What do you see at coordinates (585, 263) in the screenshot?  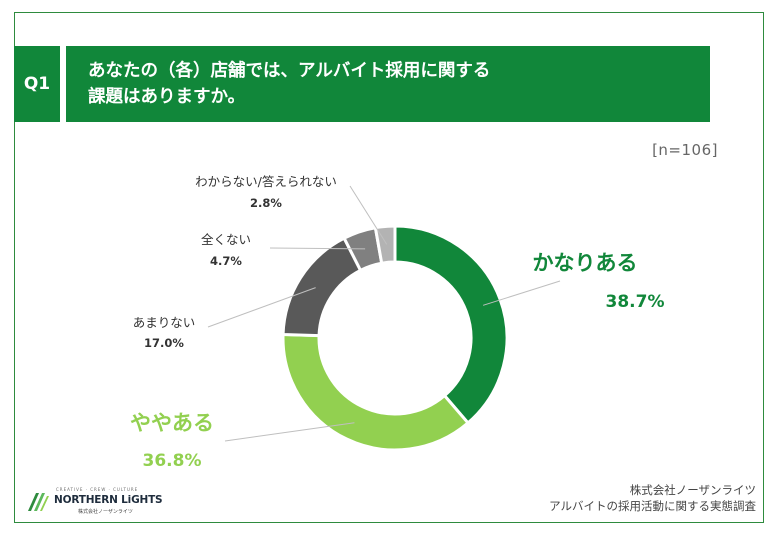 I see `slice-category-label: かなりある` at bounding box center [585, 263].